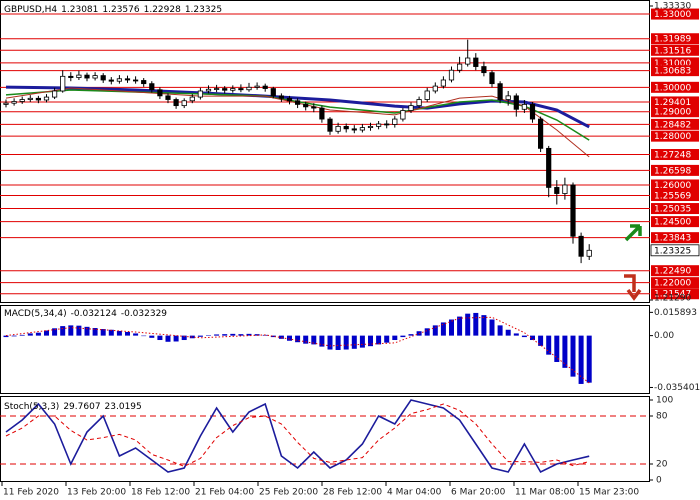 Image resolution: width=700 pixels, height=500 pixels. What do you see at coordinates (414, 493) in the screenshot?
I see `x-tick-label: 4 Mar 04:00` at bounding box center [414, 493].